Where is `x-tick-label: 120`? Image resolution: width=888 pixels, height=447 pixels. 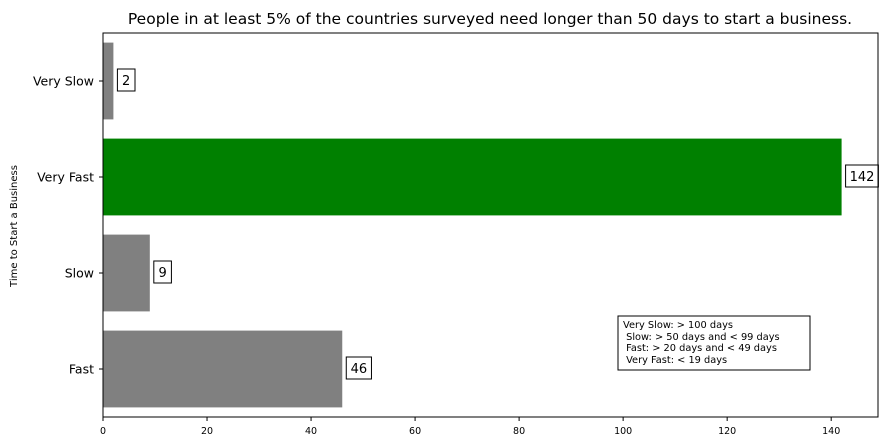
x-tick-label: 120 is located at coordinates (727, 431).